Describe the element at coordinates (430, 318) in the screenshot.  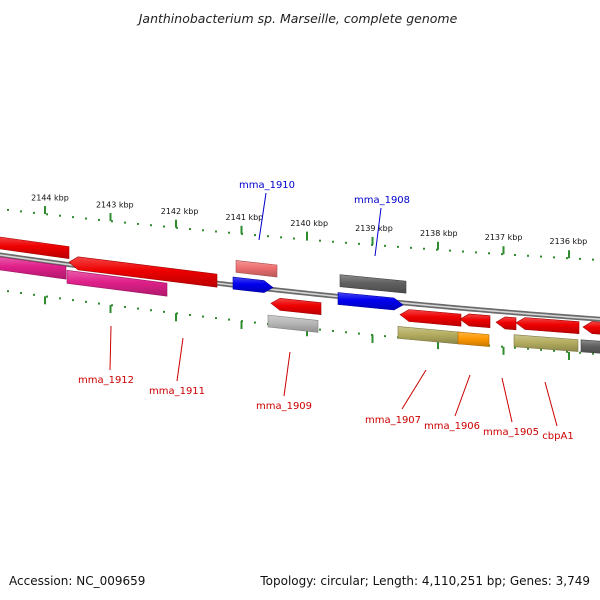
I see `gene-mma-1907` at that location.